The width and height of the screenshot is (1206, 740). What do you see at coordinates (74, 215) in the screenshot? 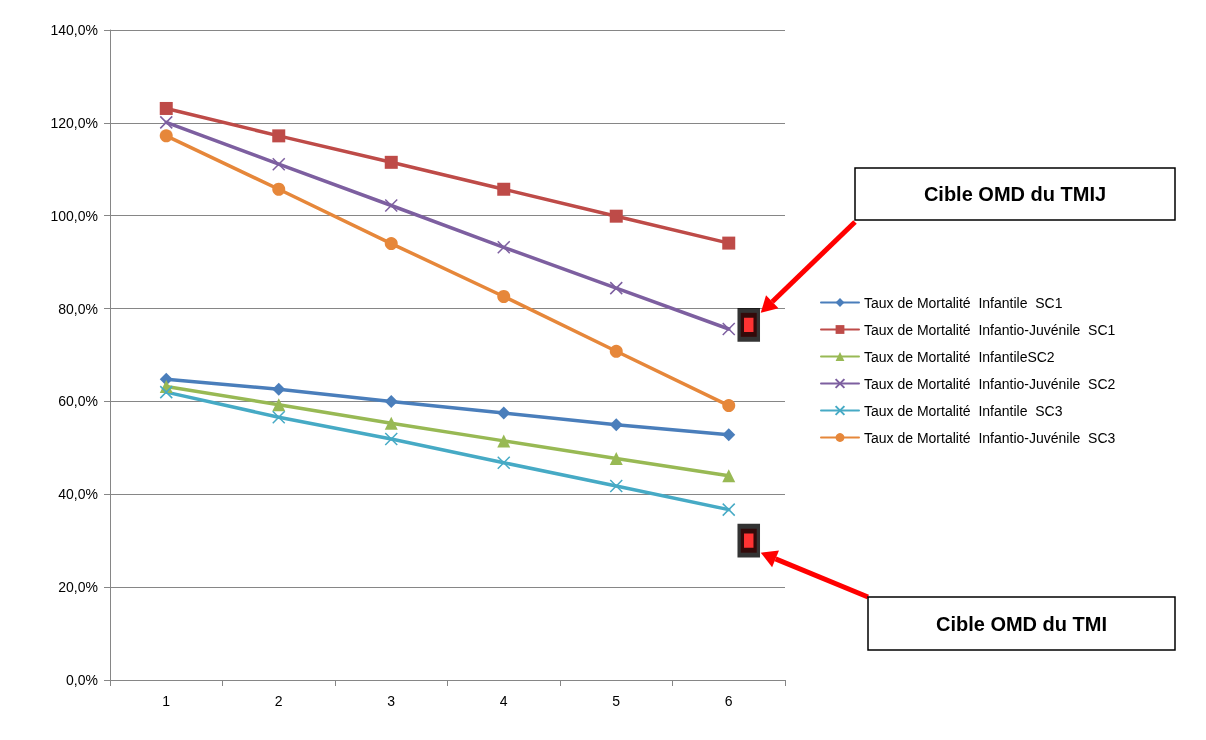
I see `y-tick-label: 100,0%` at bounding box center [74, 215].